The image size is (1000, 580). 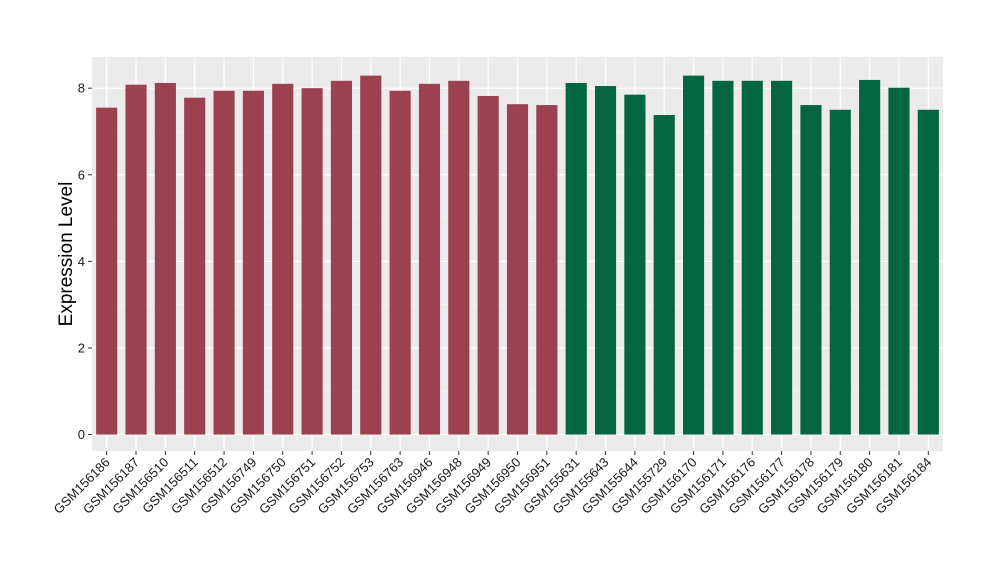 I want to click on bar-GSM156179, so click(x=840, y=272).